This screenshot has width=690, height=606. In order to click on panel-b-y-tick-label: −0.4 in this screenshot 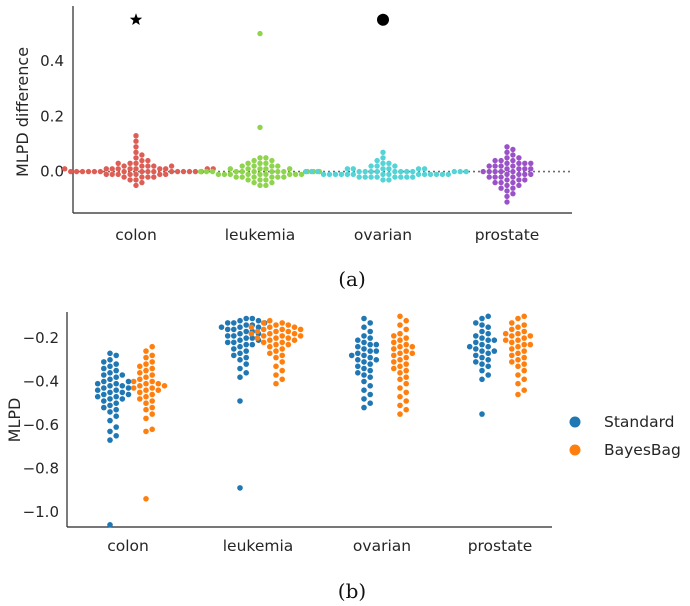, I will do `click(41, 381)`.